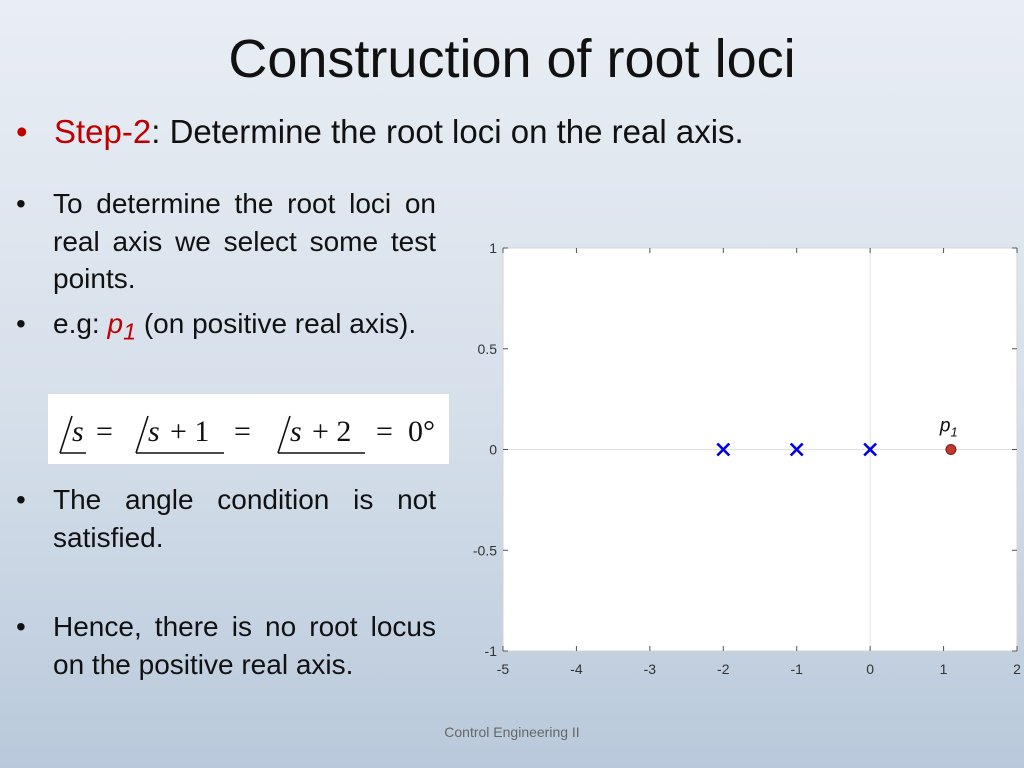 The width and height of the screenshot is (1024, 768). Describe the element at coordinates (491, 651) in the screenshot. I see `y-tick-label: -1` at that location.